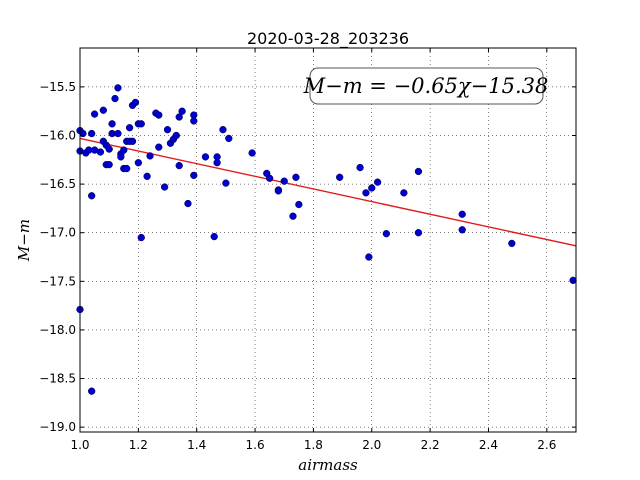 This screenshot has width=640, height=480. I want to click on annotation-text: M−m = −0.65χ−15.38, so click(426, 86).